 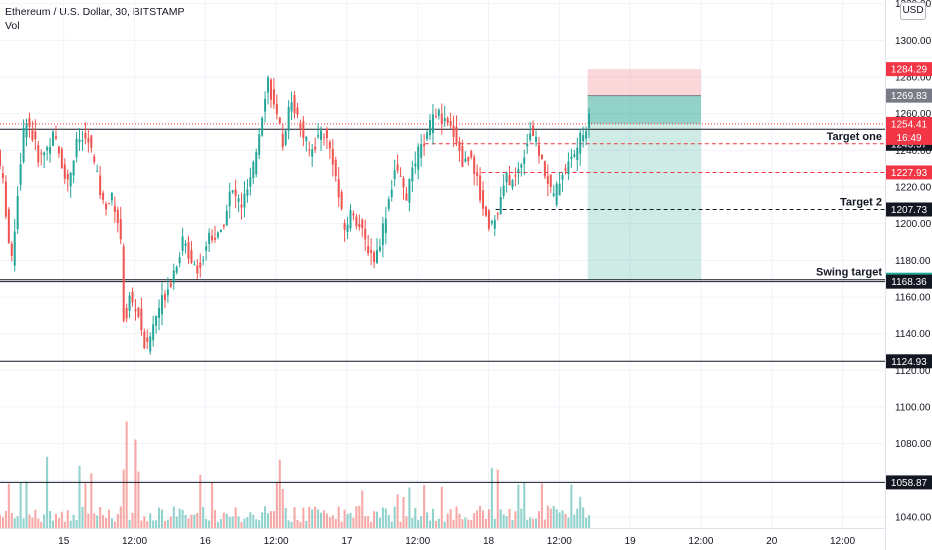 What do you see at coordinates (854, 137) in the screenshot?
I see `target-annotation: Target one` at bounding box center [854, 137].